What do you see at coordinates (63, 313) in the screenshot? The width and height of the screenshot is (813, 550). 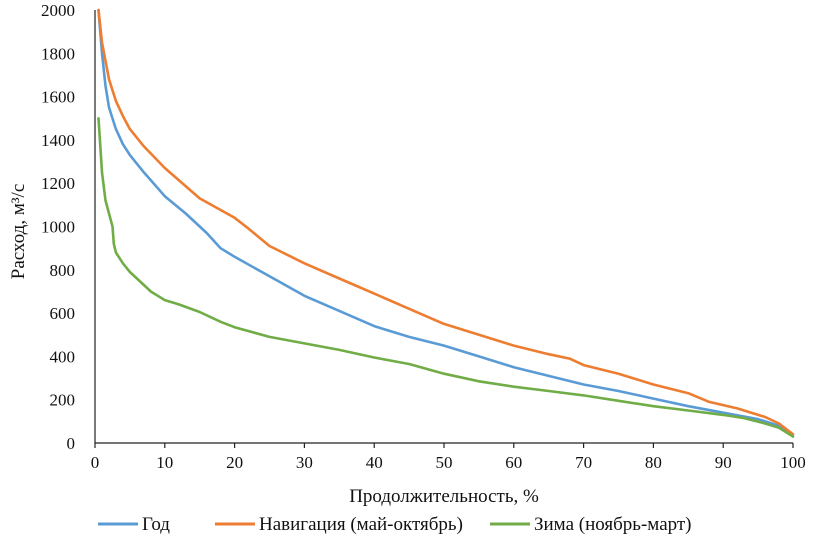 I see `y-tick-label: 600` at bounding box center [63, 313].